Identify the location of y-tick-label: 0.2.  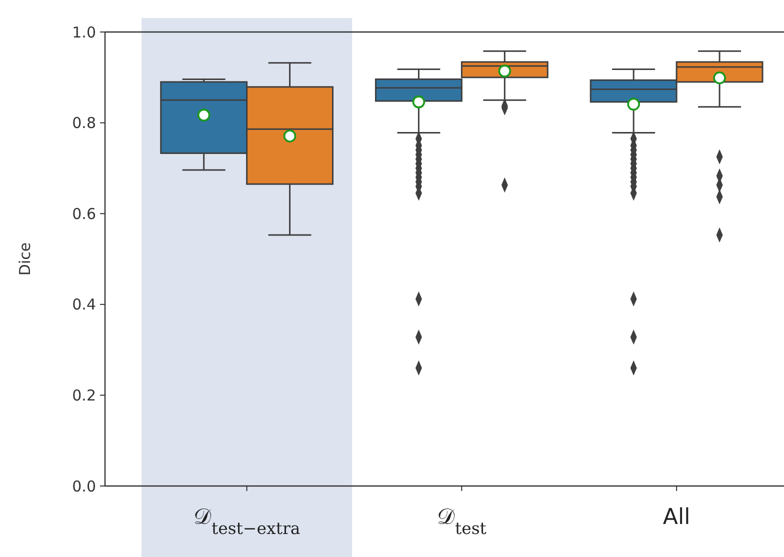
(84, 395).